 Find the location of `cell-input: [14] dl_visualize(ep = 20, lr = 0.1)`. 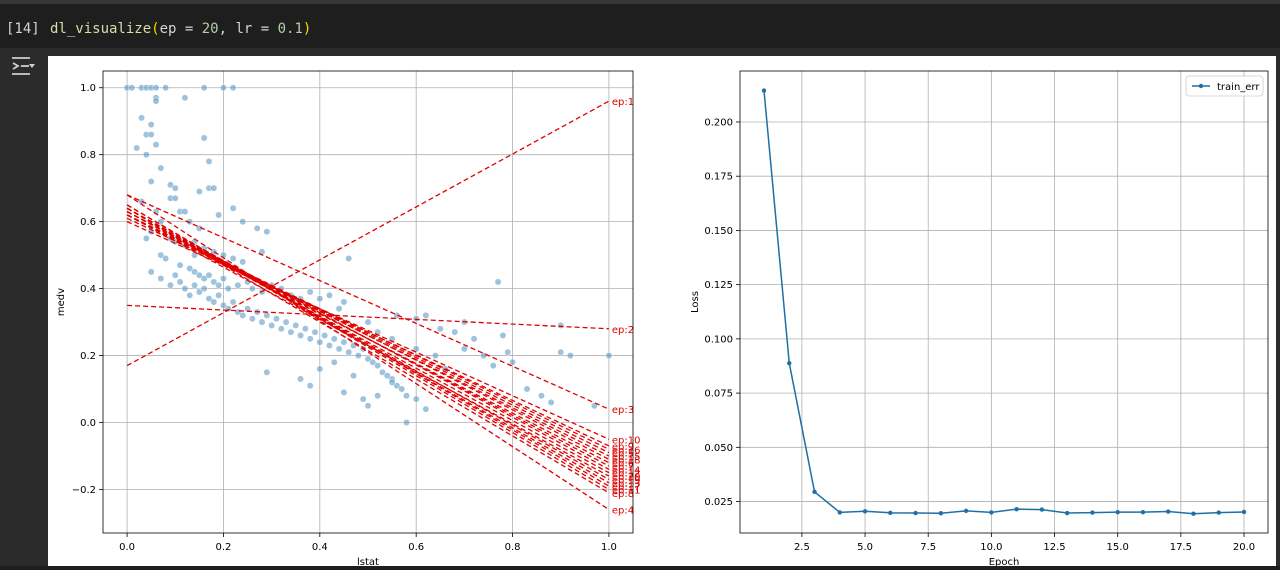

cell-input: [14] dl_visualize(ep = 20, lr = 0.1) is located at coordinates (155, 29).